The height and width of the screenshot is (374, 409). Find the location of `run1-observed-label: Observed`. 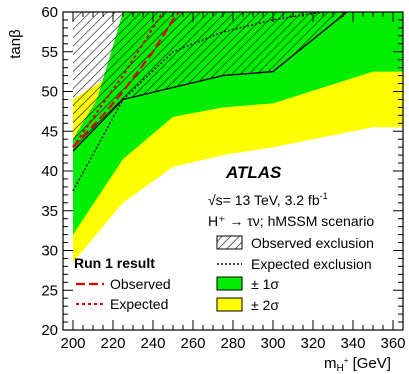

run1-observed-label: Observed is located at coordinates (140, 284).